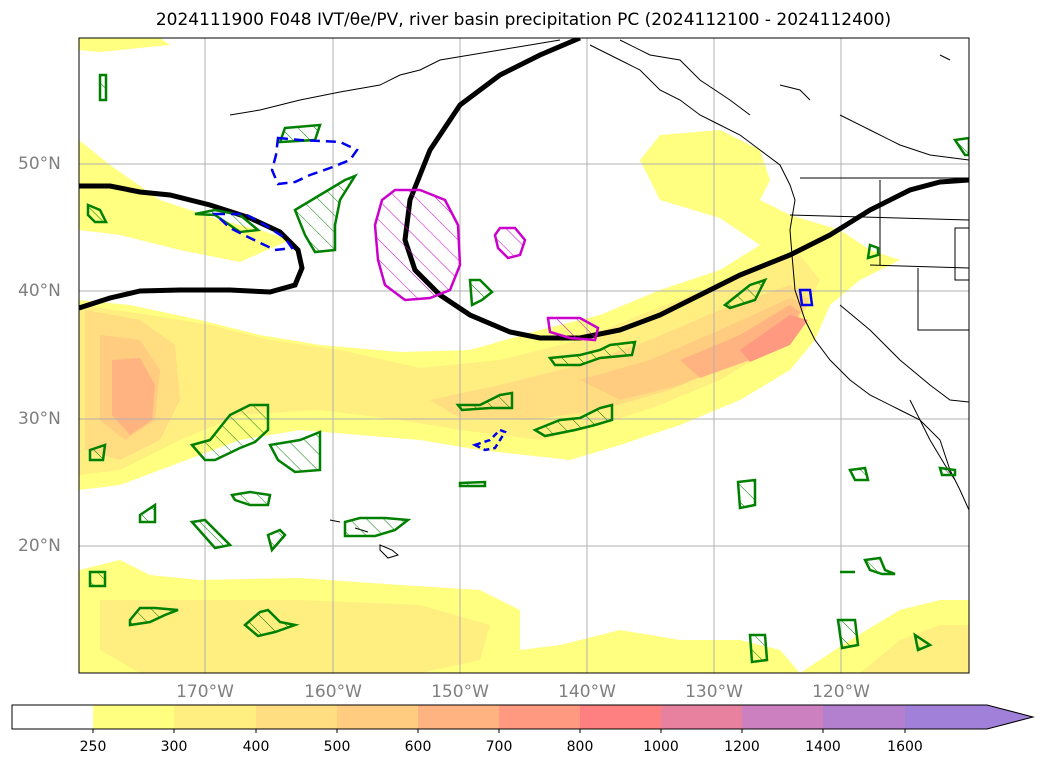  I want to click on ivt-500b, so click(692, 349).